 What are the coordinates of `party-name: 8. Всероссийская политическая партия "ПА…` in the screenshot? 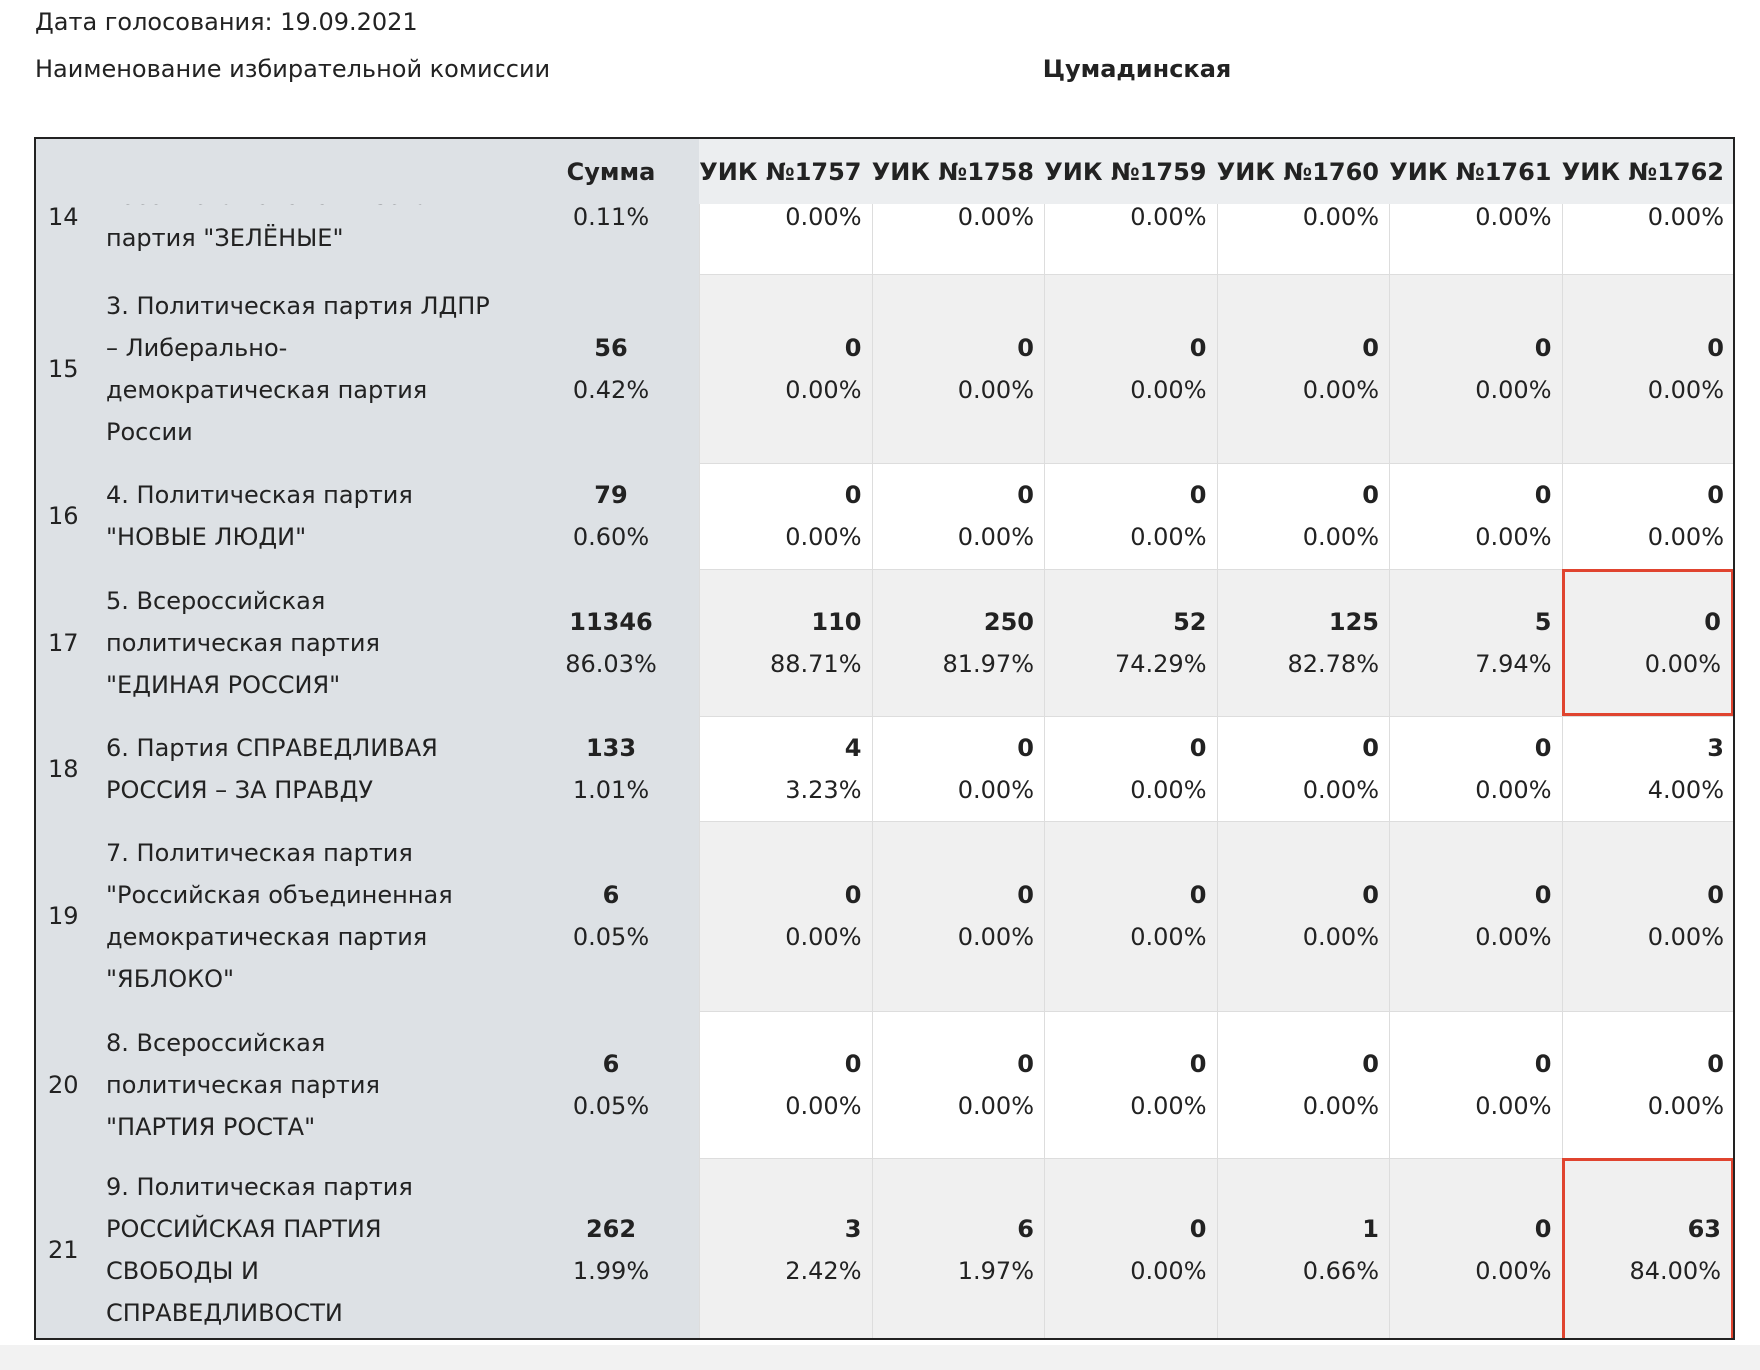 It's located at (243, 1084).